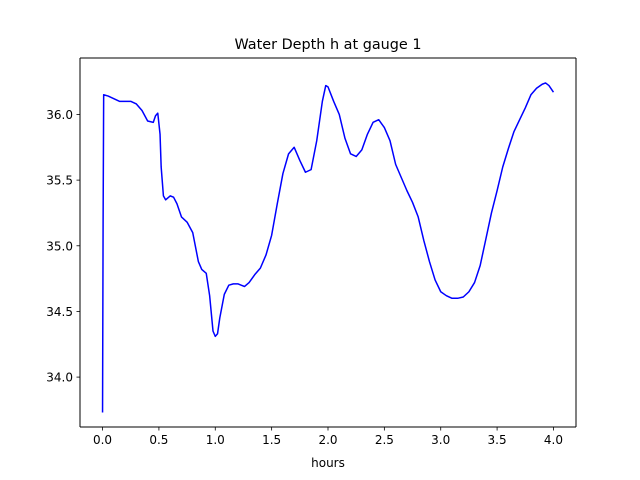  I want to click on x-tick-label: 3.5, so click(497, 440).